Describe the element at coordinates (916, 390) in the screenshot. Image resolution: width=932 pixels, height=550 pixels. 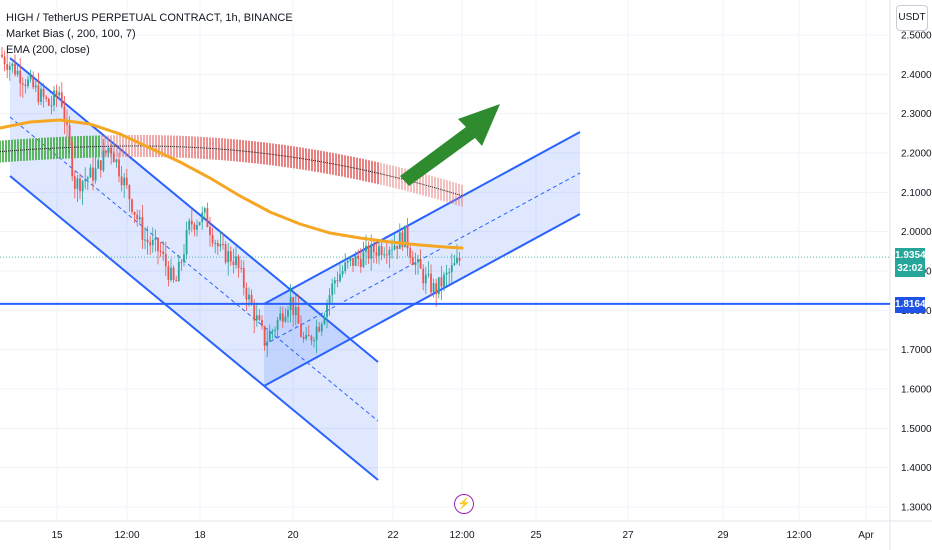
I see `y-tick-label: 1.6000` at that location.